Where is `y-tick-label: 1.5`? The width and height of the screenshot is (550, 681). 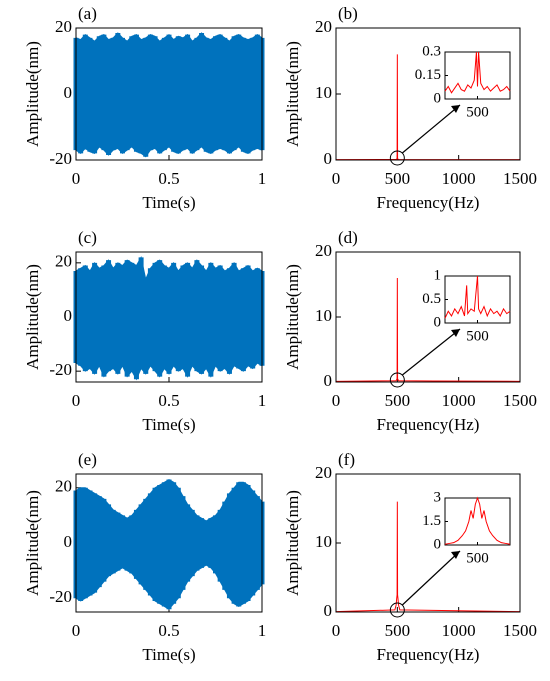
y-tick-label: 1.5 is located at coordinates (431, 521).